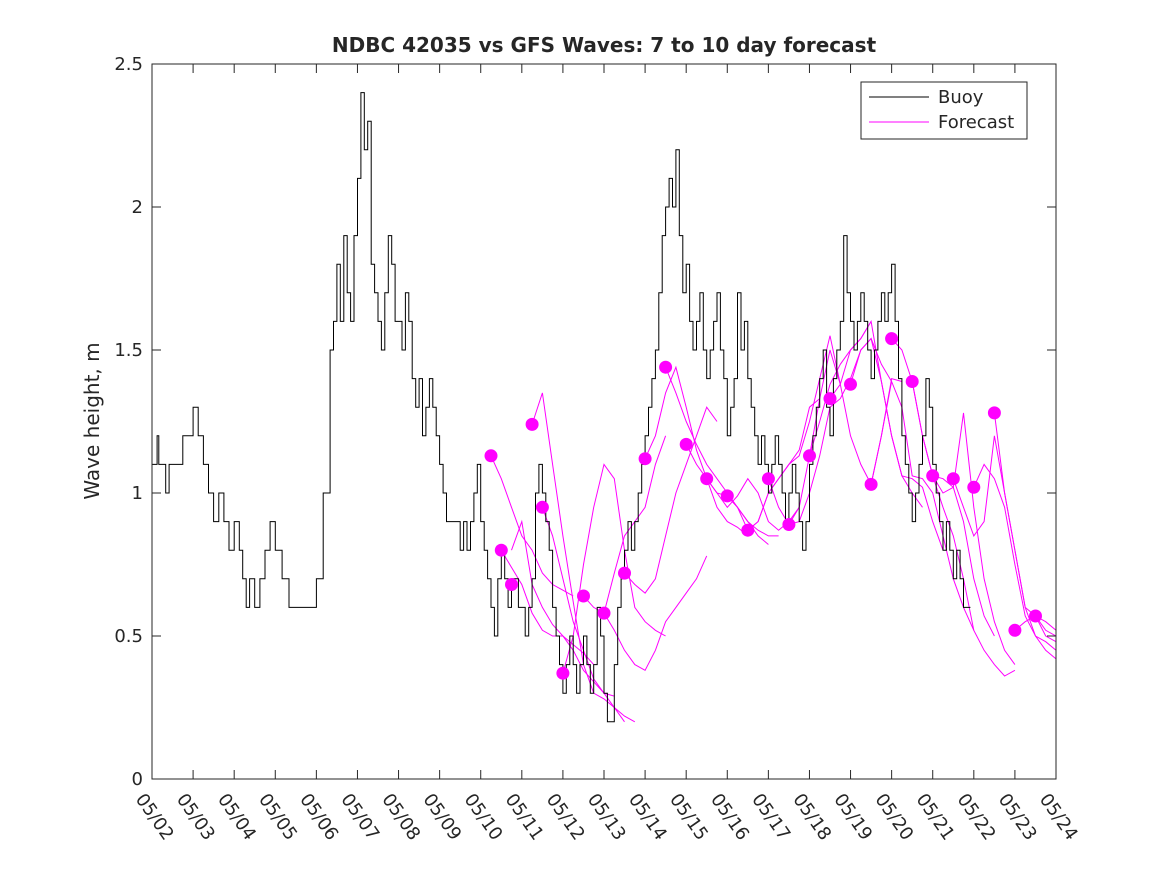 This screenshot has height=875, width=1167. Describe the element at coordinates (92, 420) in the screenshot. I see `y-axis-label: Wave height, m` at that location.